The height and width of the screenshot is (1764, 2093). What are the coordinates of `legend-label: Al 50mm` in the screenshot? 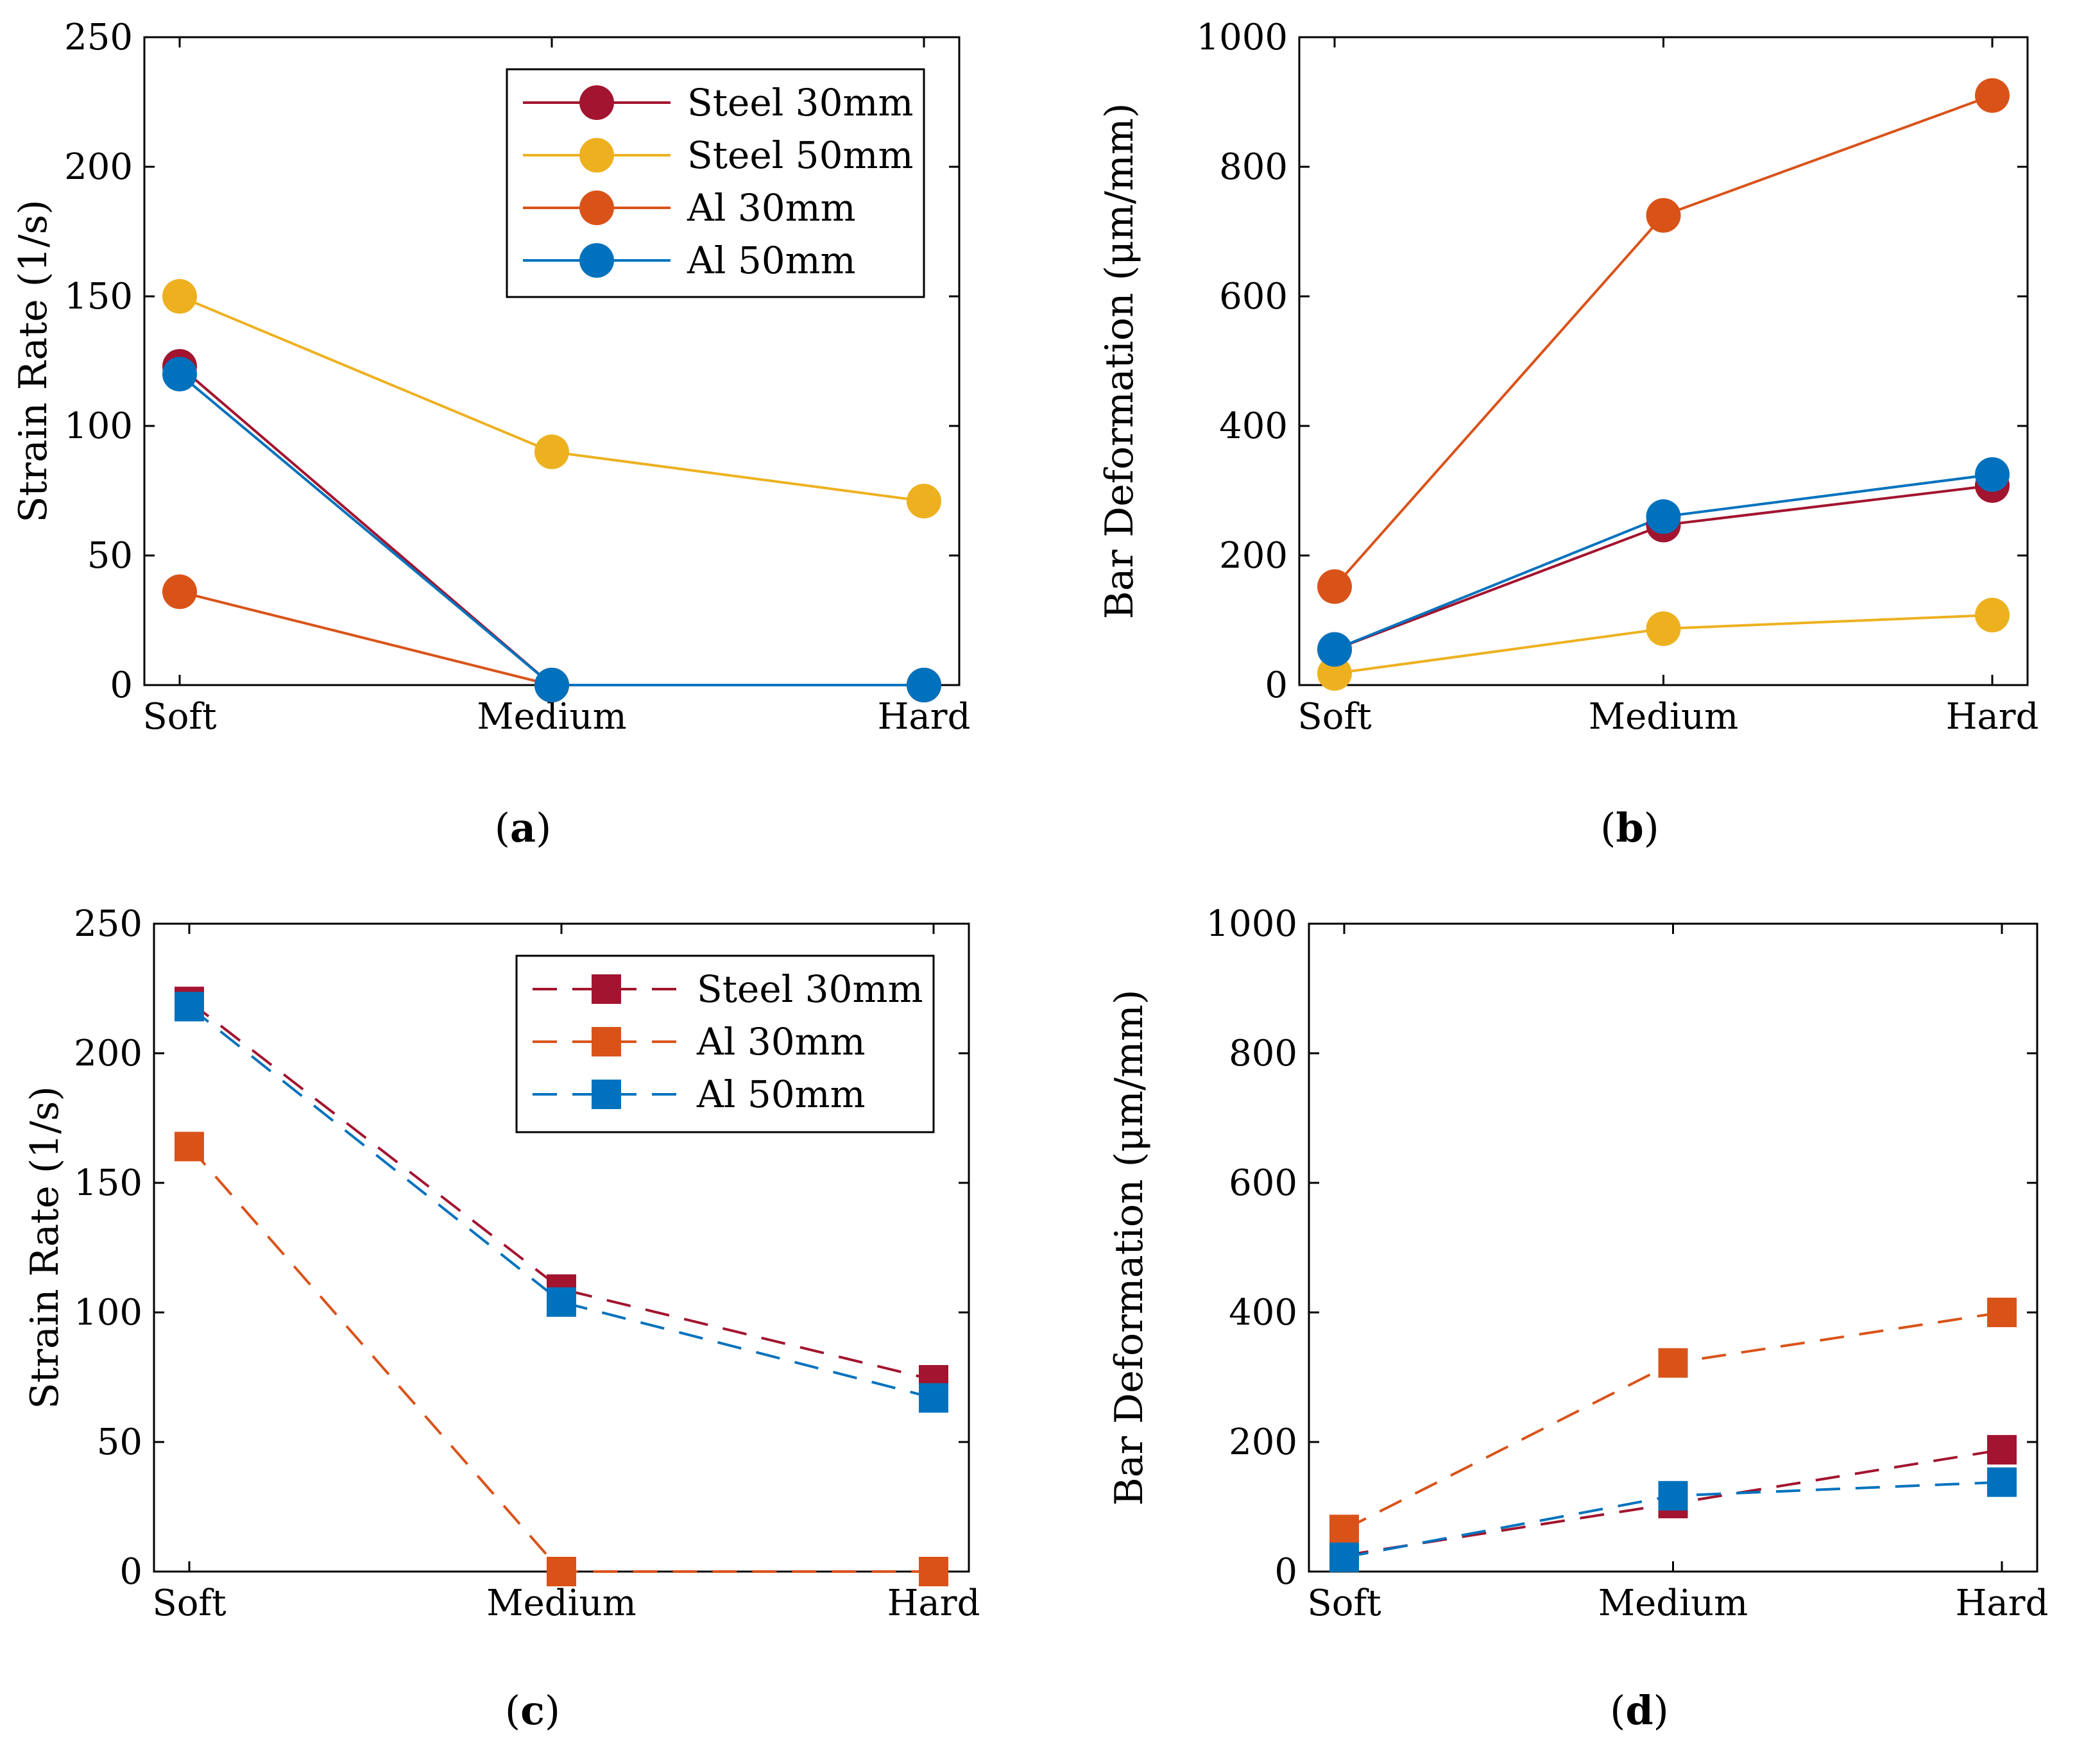 It's located at (781, 1094).